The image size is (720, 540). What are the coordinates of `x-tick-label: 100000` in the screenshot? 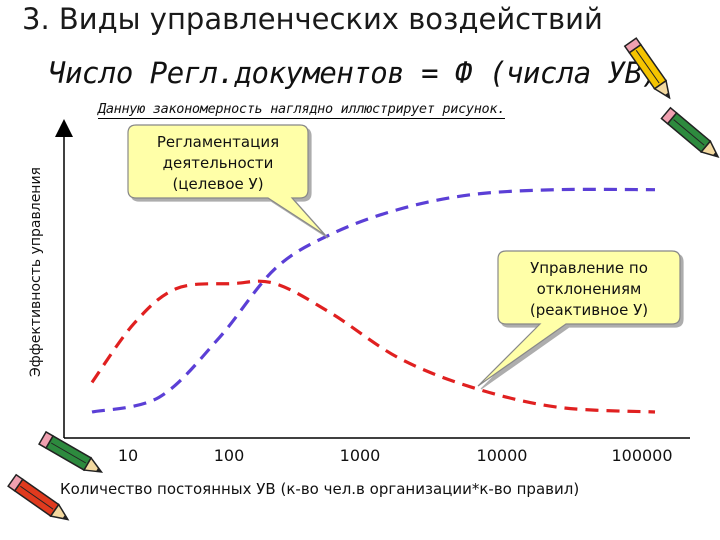 It's located at (641, 455).